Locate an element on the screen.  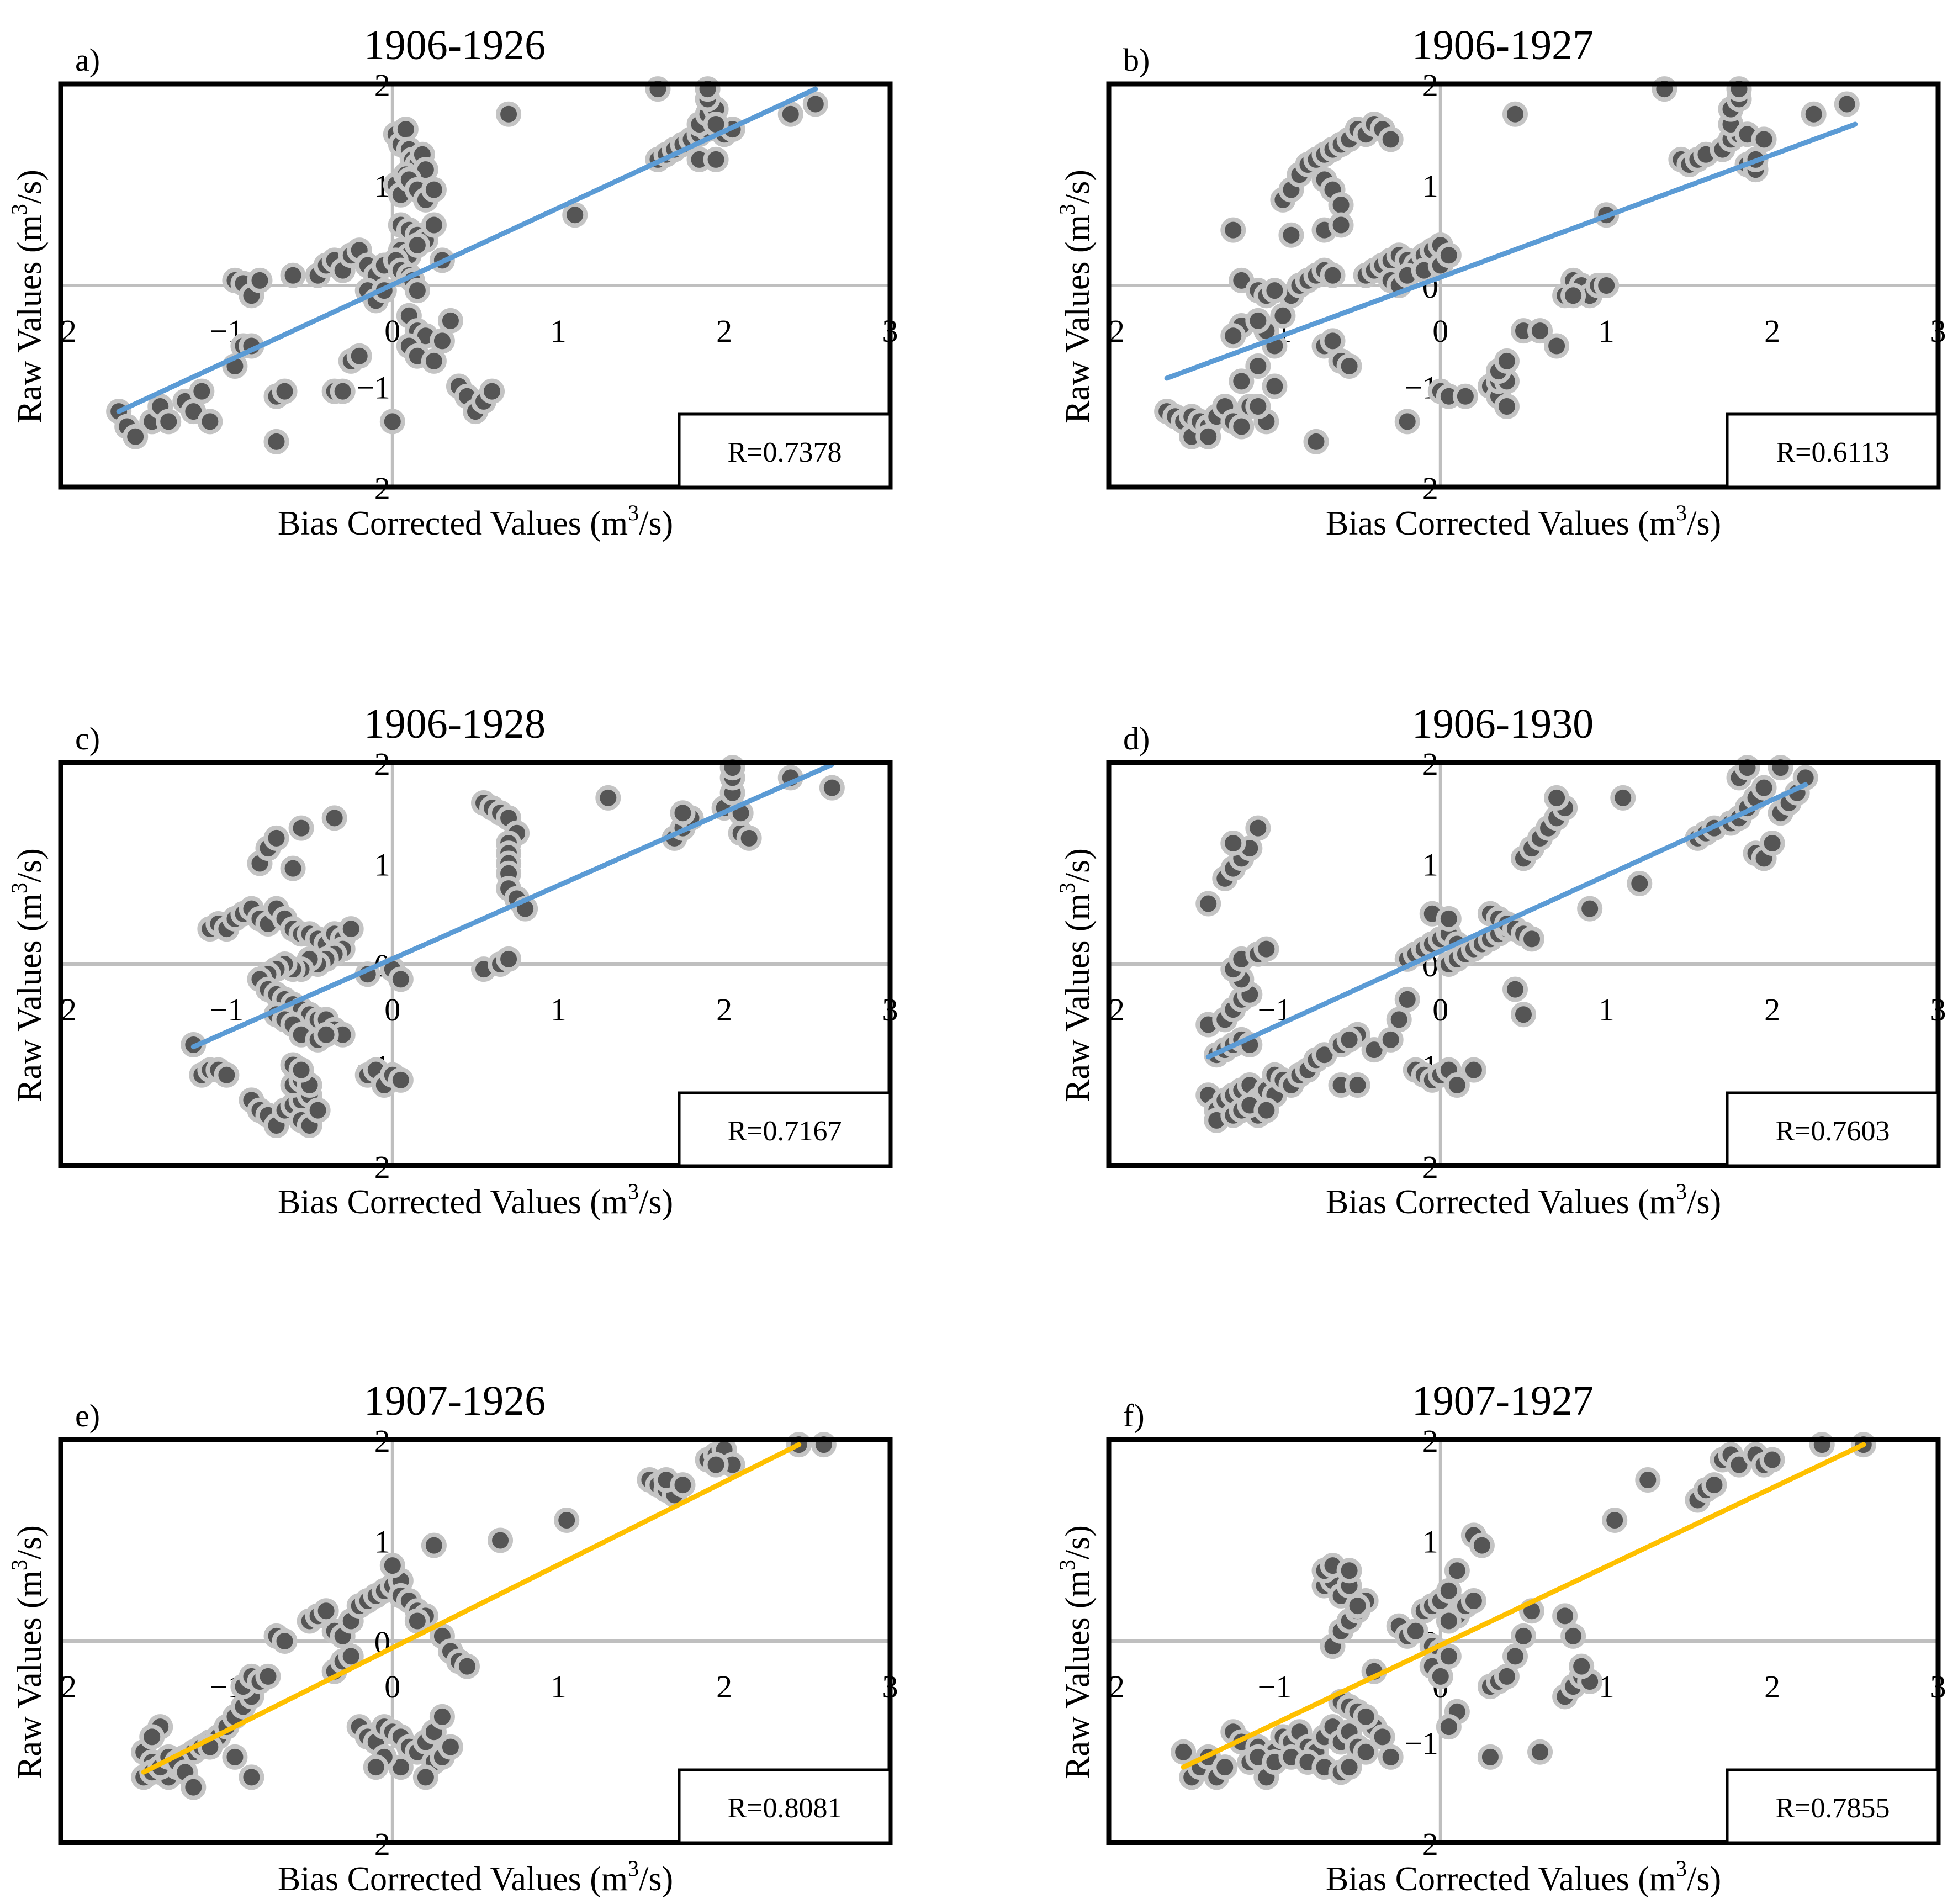
y-tick-label: 1 is located at coordinates (1430, 865).